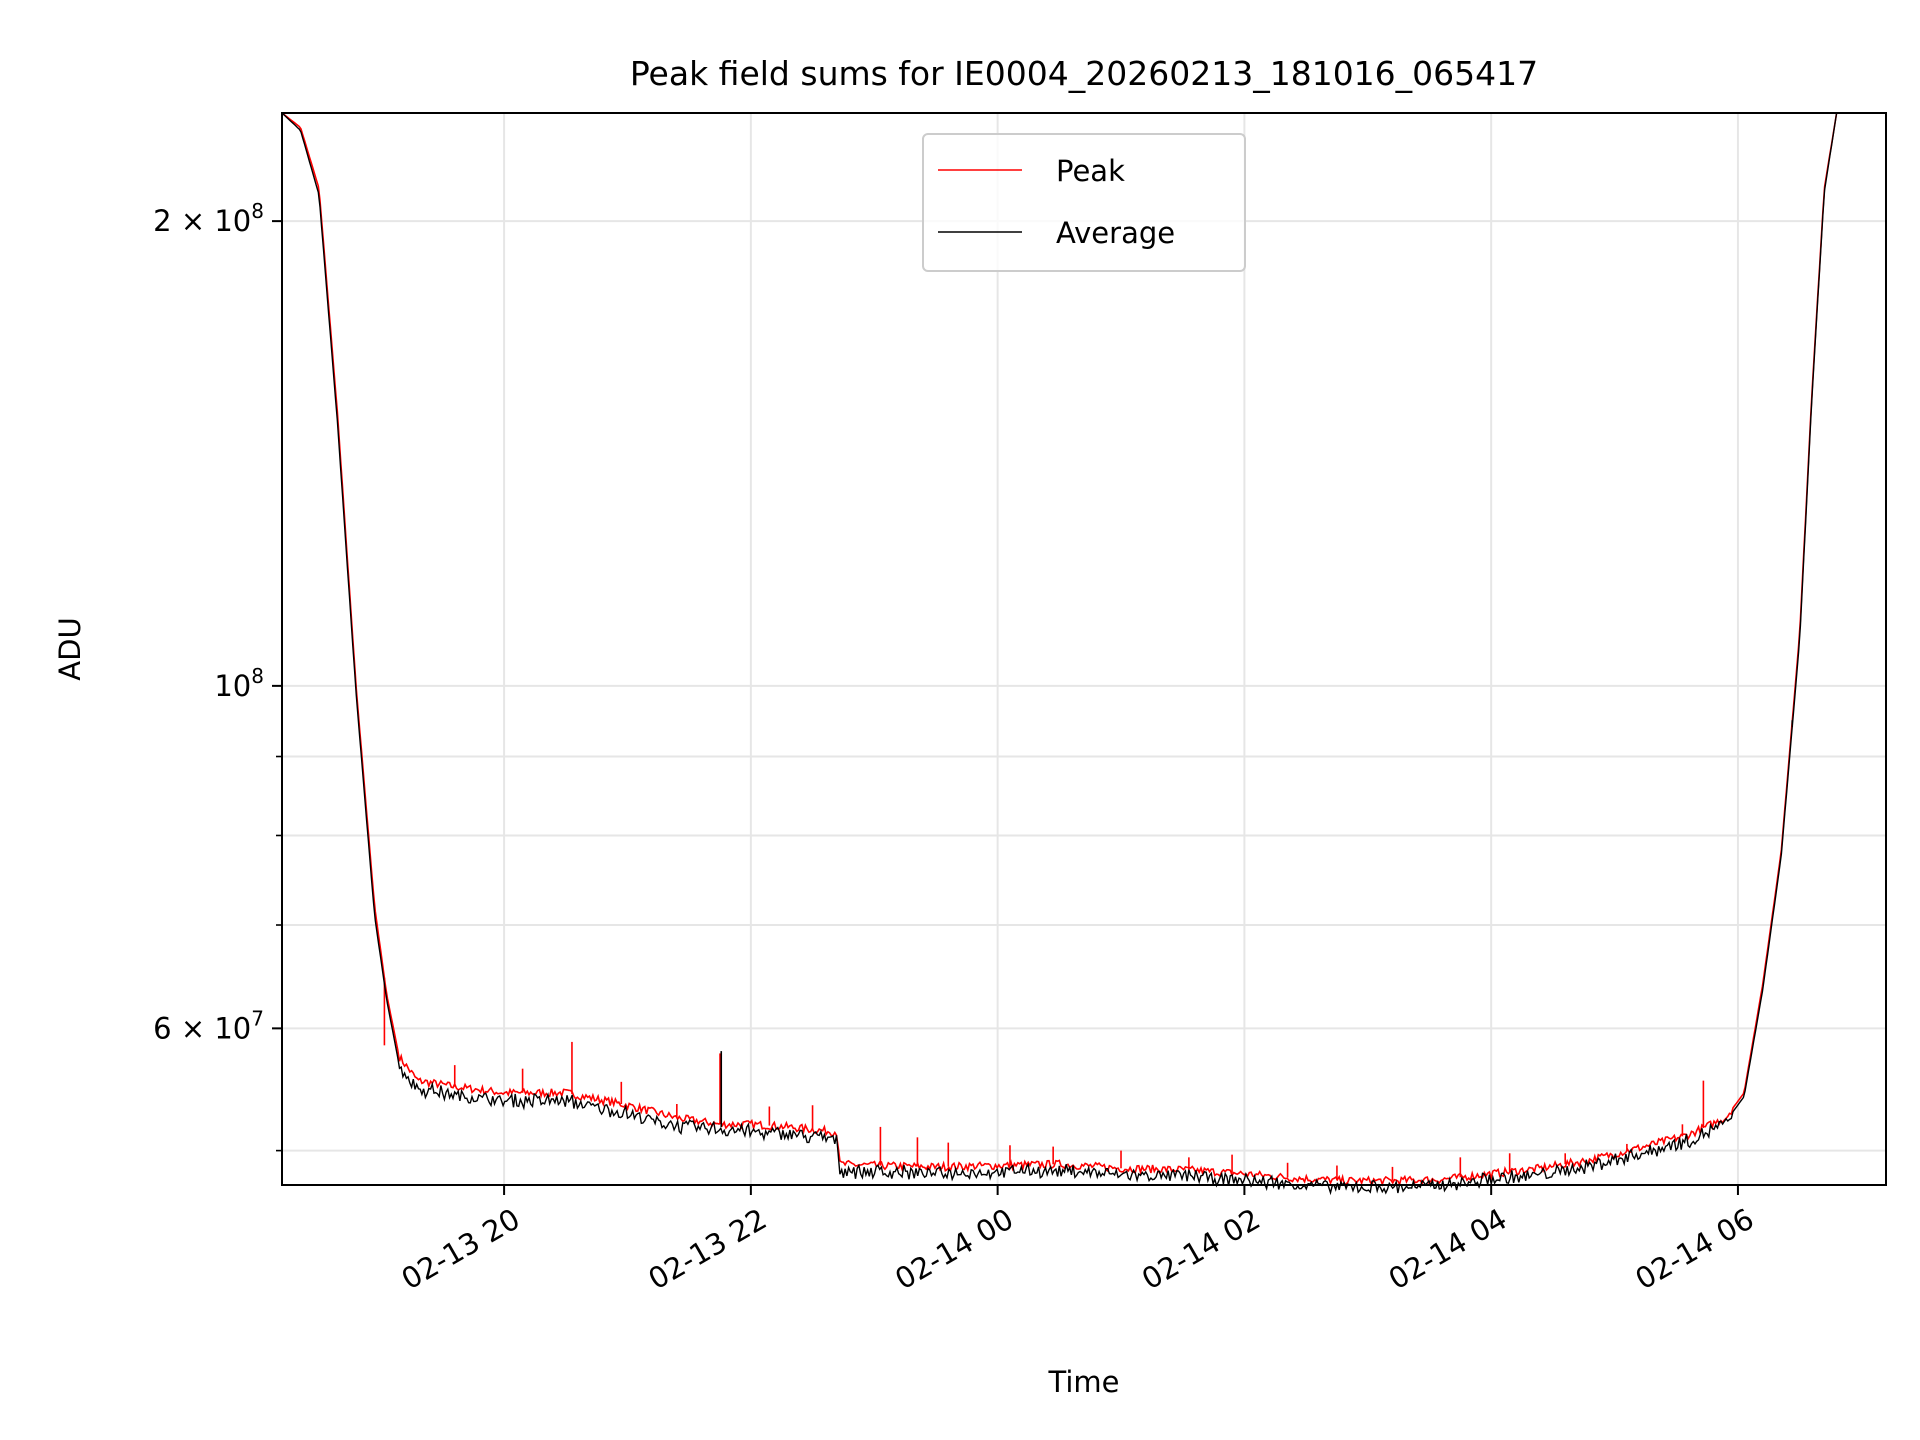 The image size is (1920, 1440). What do you see at coordinates (208, 1025) in the screenshot?
I see `y-tick-label: 6 × 107` at bounding box center [208, 1025].